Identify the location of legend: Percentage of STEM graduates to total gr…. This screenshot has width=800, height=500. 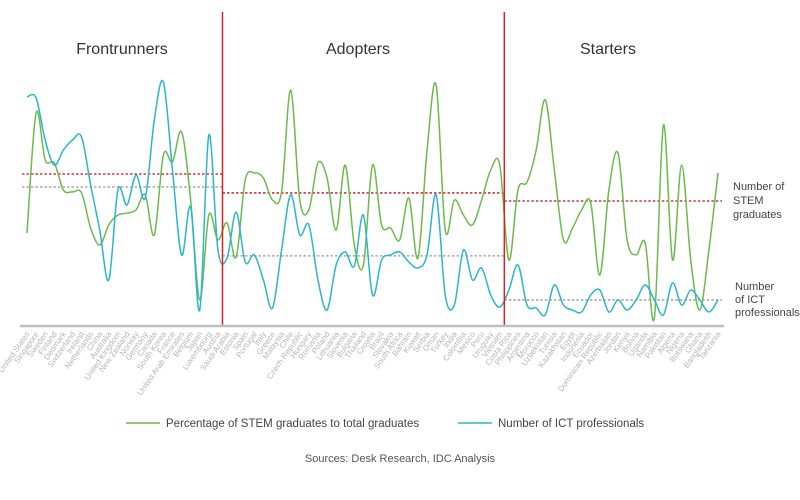
(385, 424).